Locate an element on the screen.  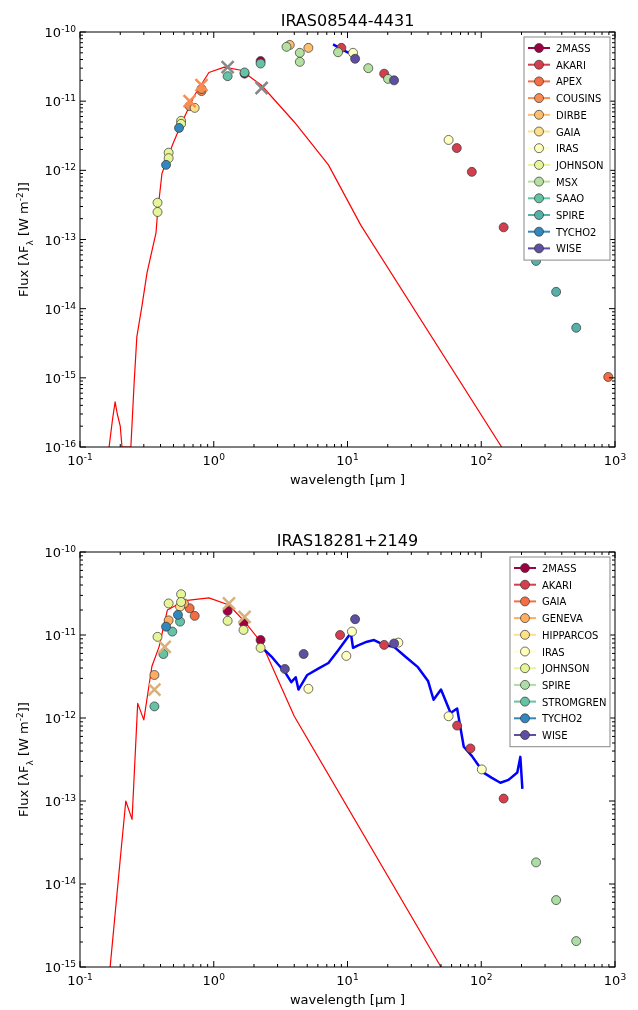
legend-label: HIPPARCOS is located at coordinates (570, 635).